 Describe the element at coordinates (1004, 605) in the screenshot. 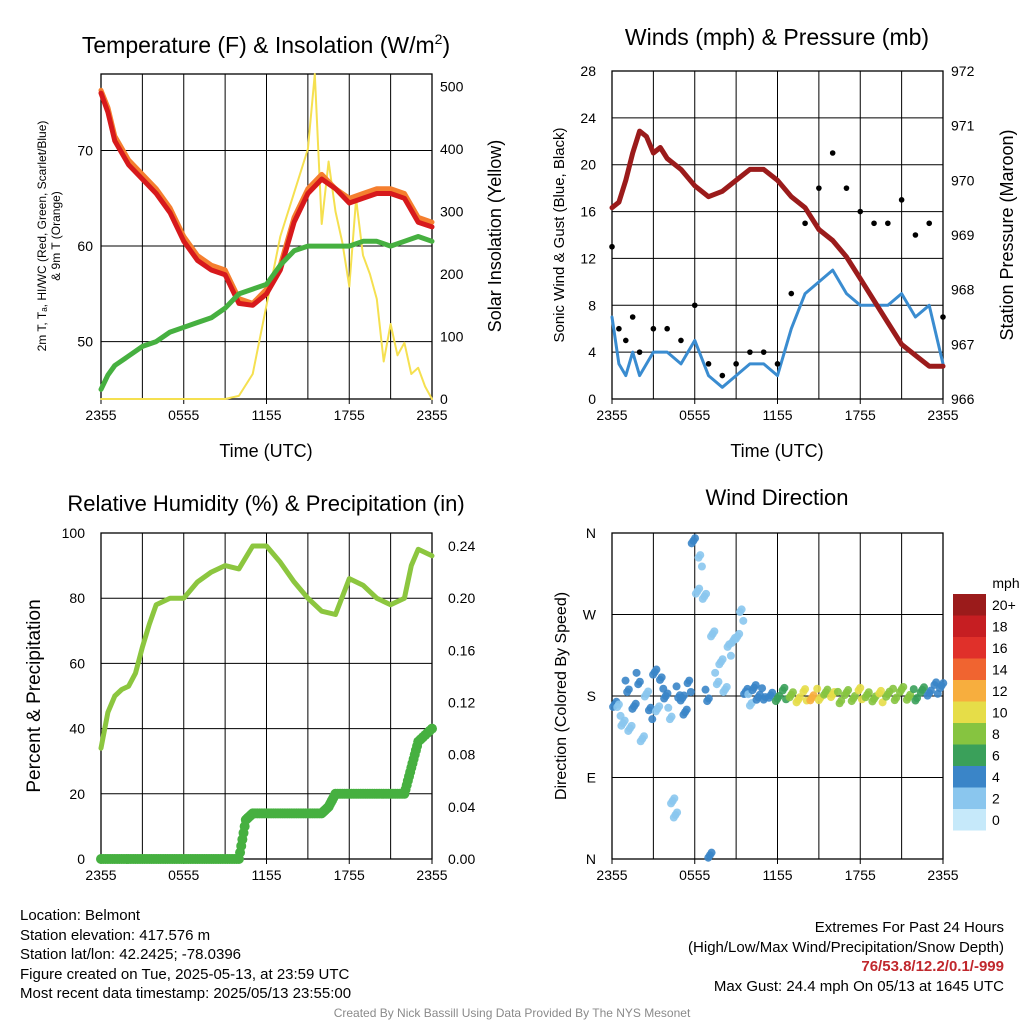

I see `legend-label: 20+` at that location.